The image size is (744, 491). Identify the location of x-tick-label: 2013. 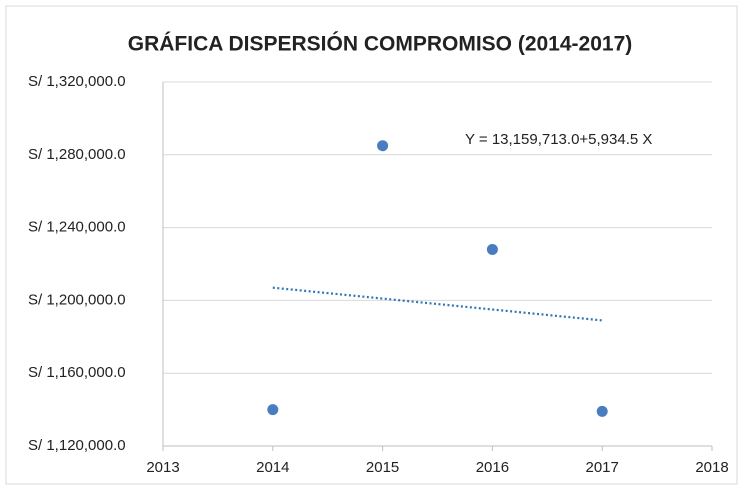
(162, 467).